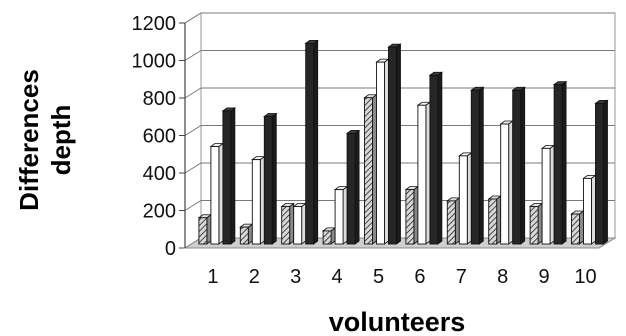 The height and width of the screenshot is (336, 626). I want to click on x-tick-label: 6, so click(419, 277).